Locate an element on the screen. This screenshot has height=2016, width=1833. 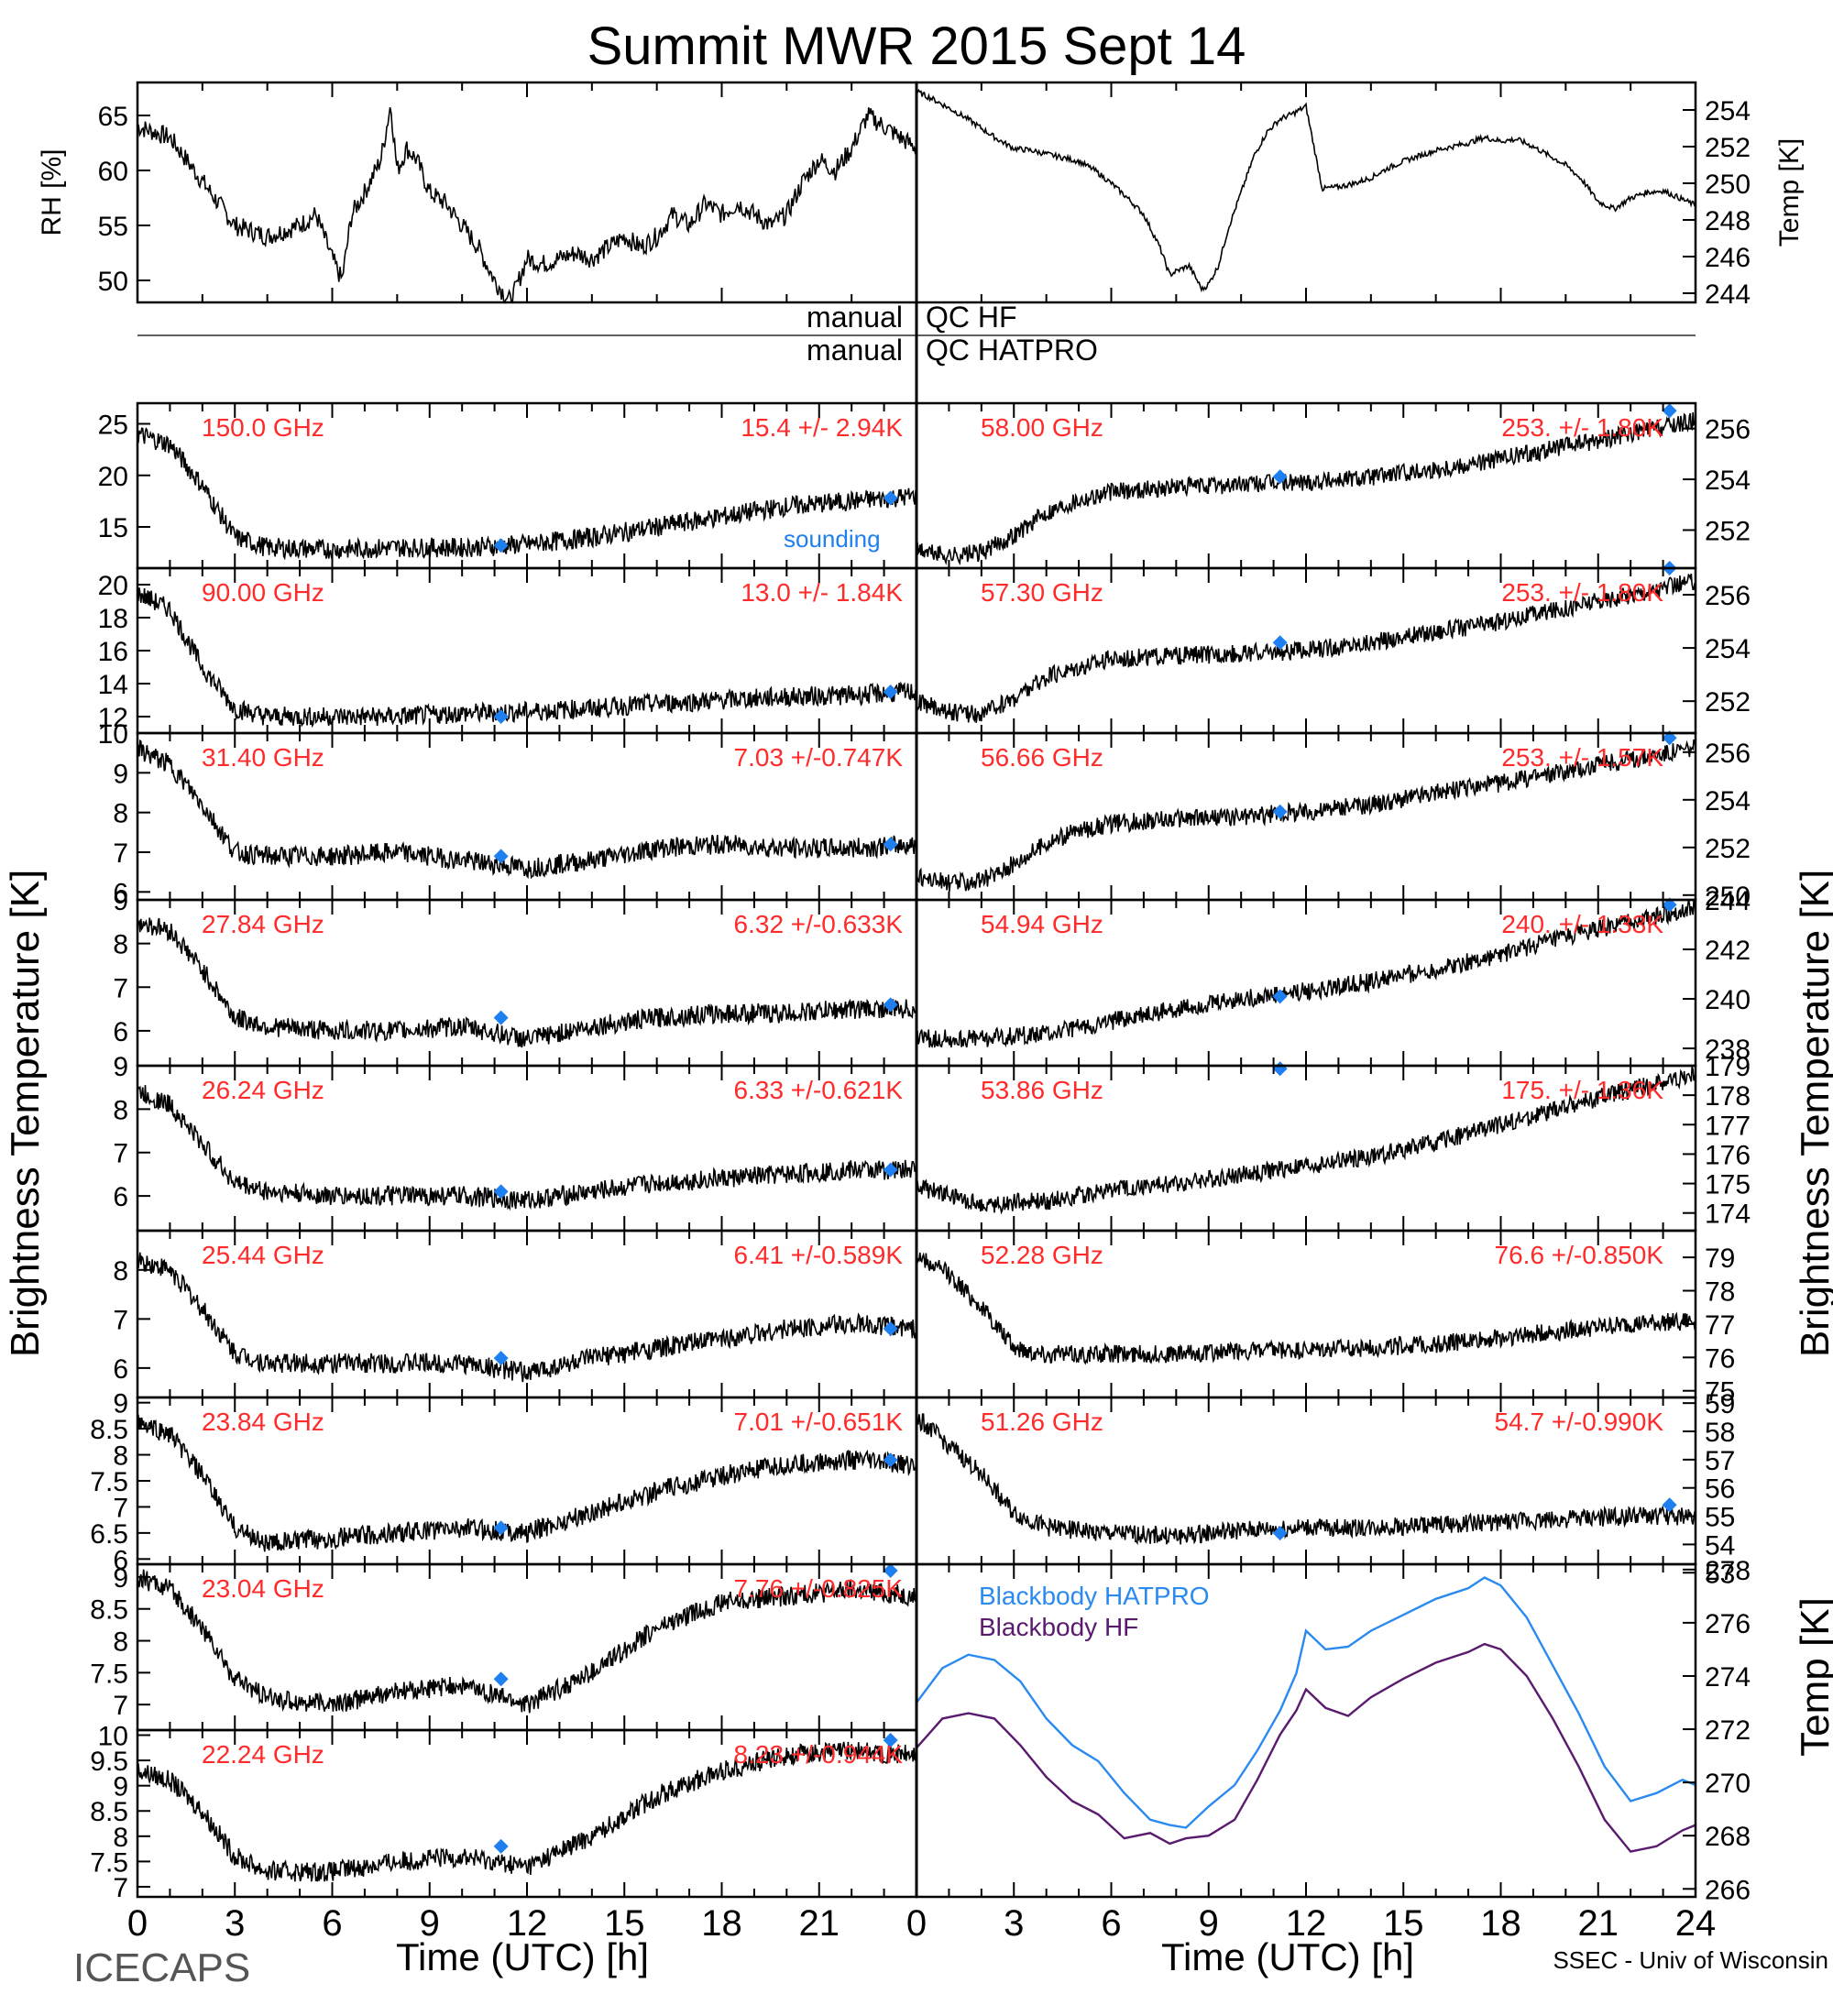
y-tick-label: 12 is located at coordinates (113, 718).